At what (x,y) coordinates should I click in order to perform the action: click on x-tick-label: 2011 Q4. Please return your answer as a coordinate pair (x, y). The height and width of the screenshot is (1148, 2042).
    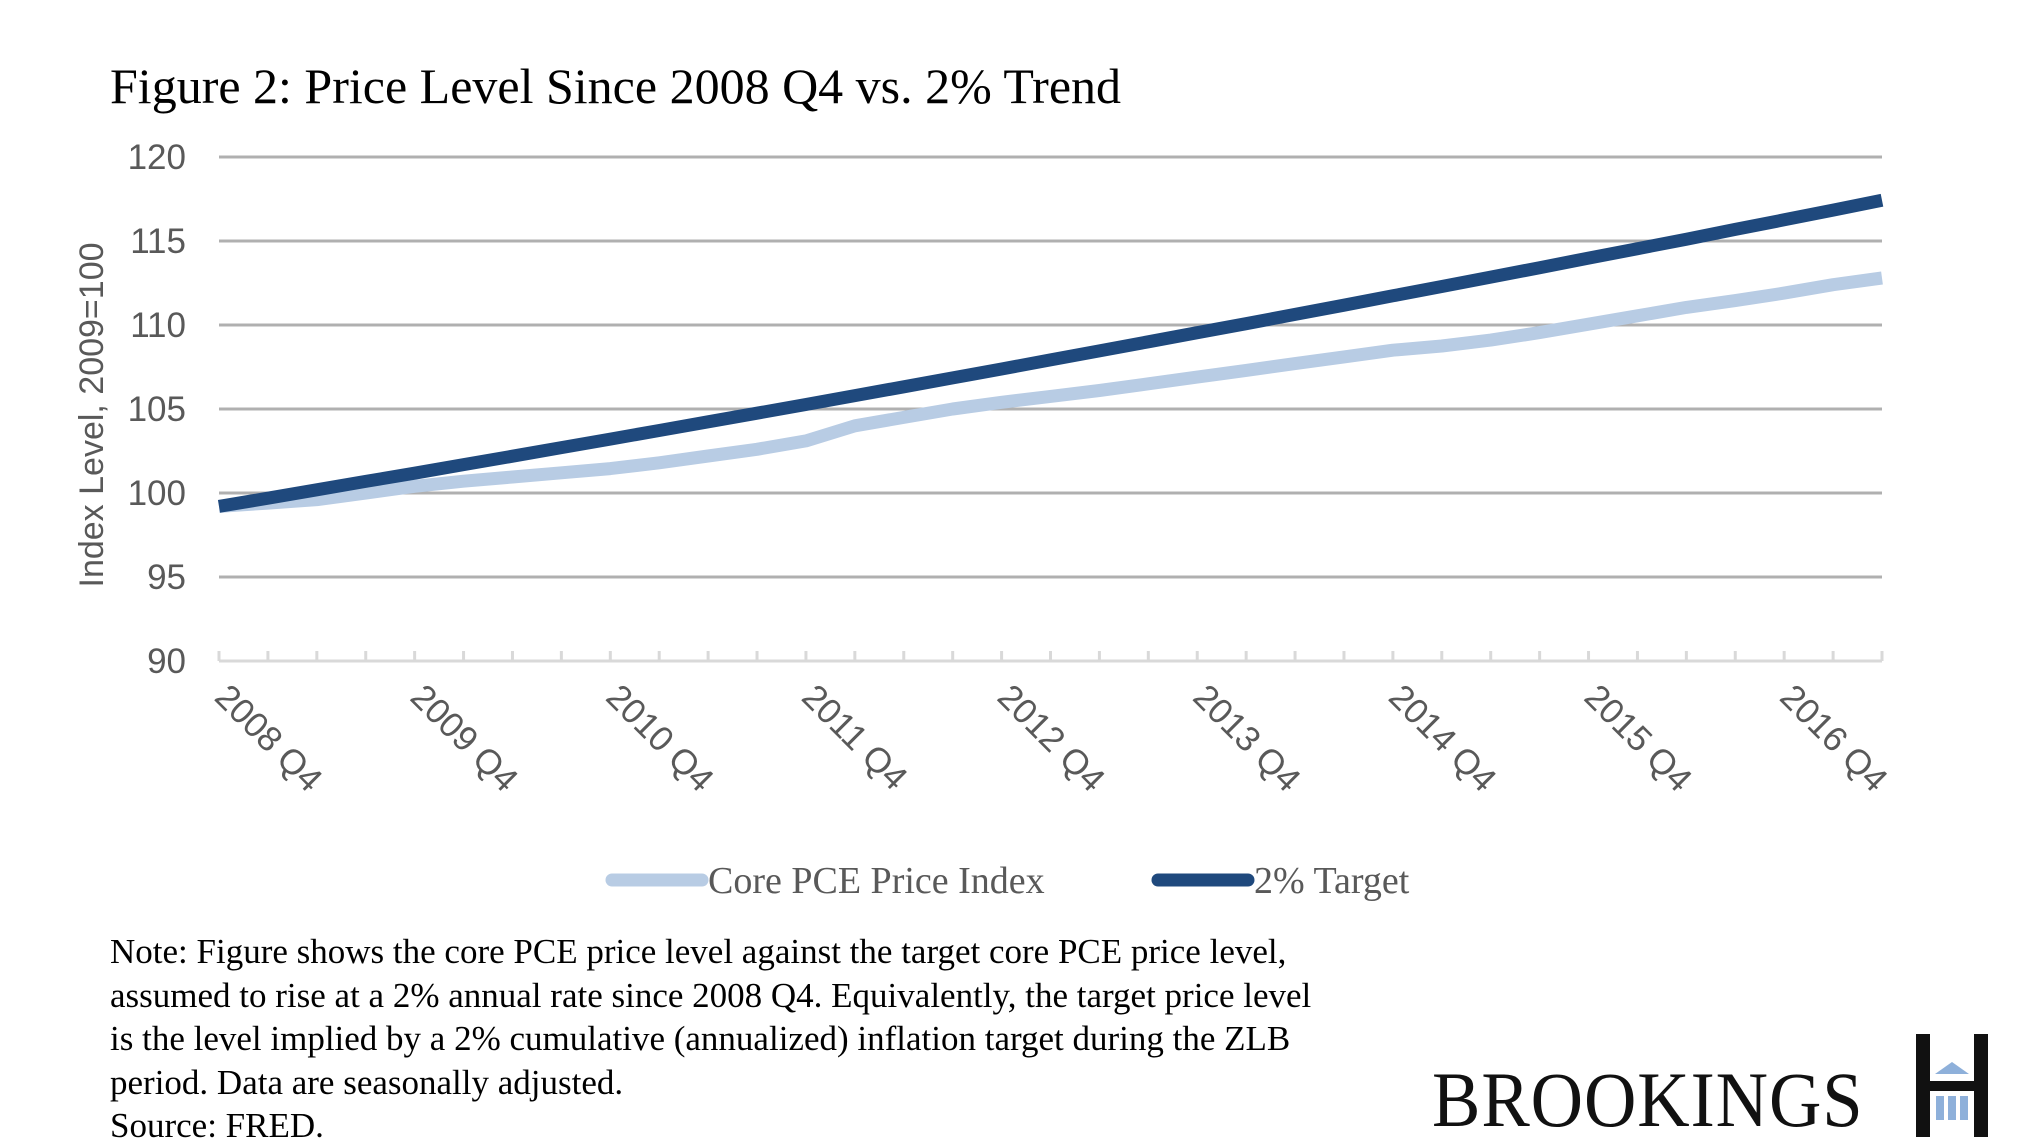
    Looking at the image, I should click on (854, 737).